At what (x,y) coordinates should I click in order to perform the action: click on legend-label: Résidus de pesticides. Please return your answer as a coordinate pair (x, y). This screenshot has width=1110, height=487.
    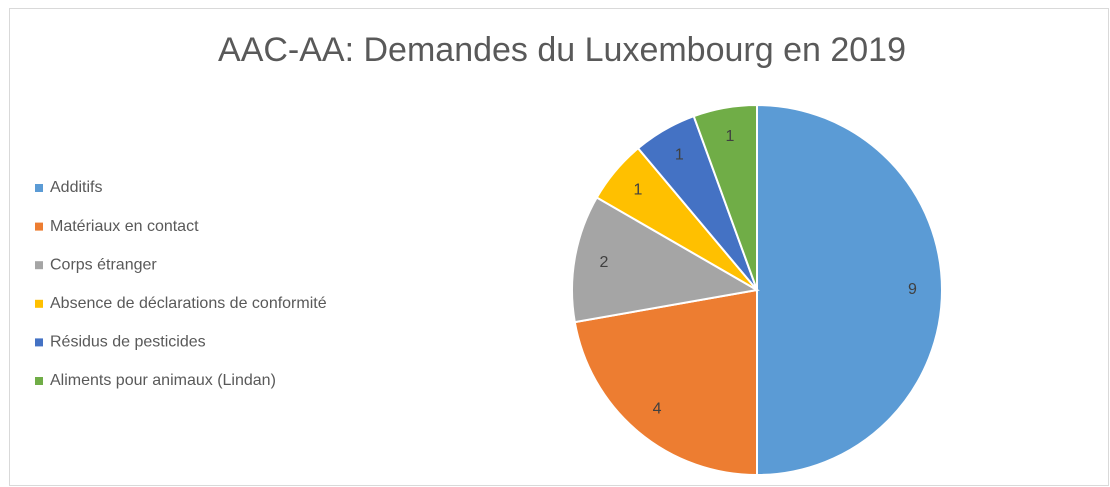
    Looking at the image, I should click on (128, 342).